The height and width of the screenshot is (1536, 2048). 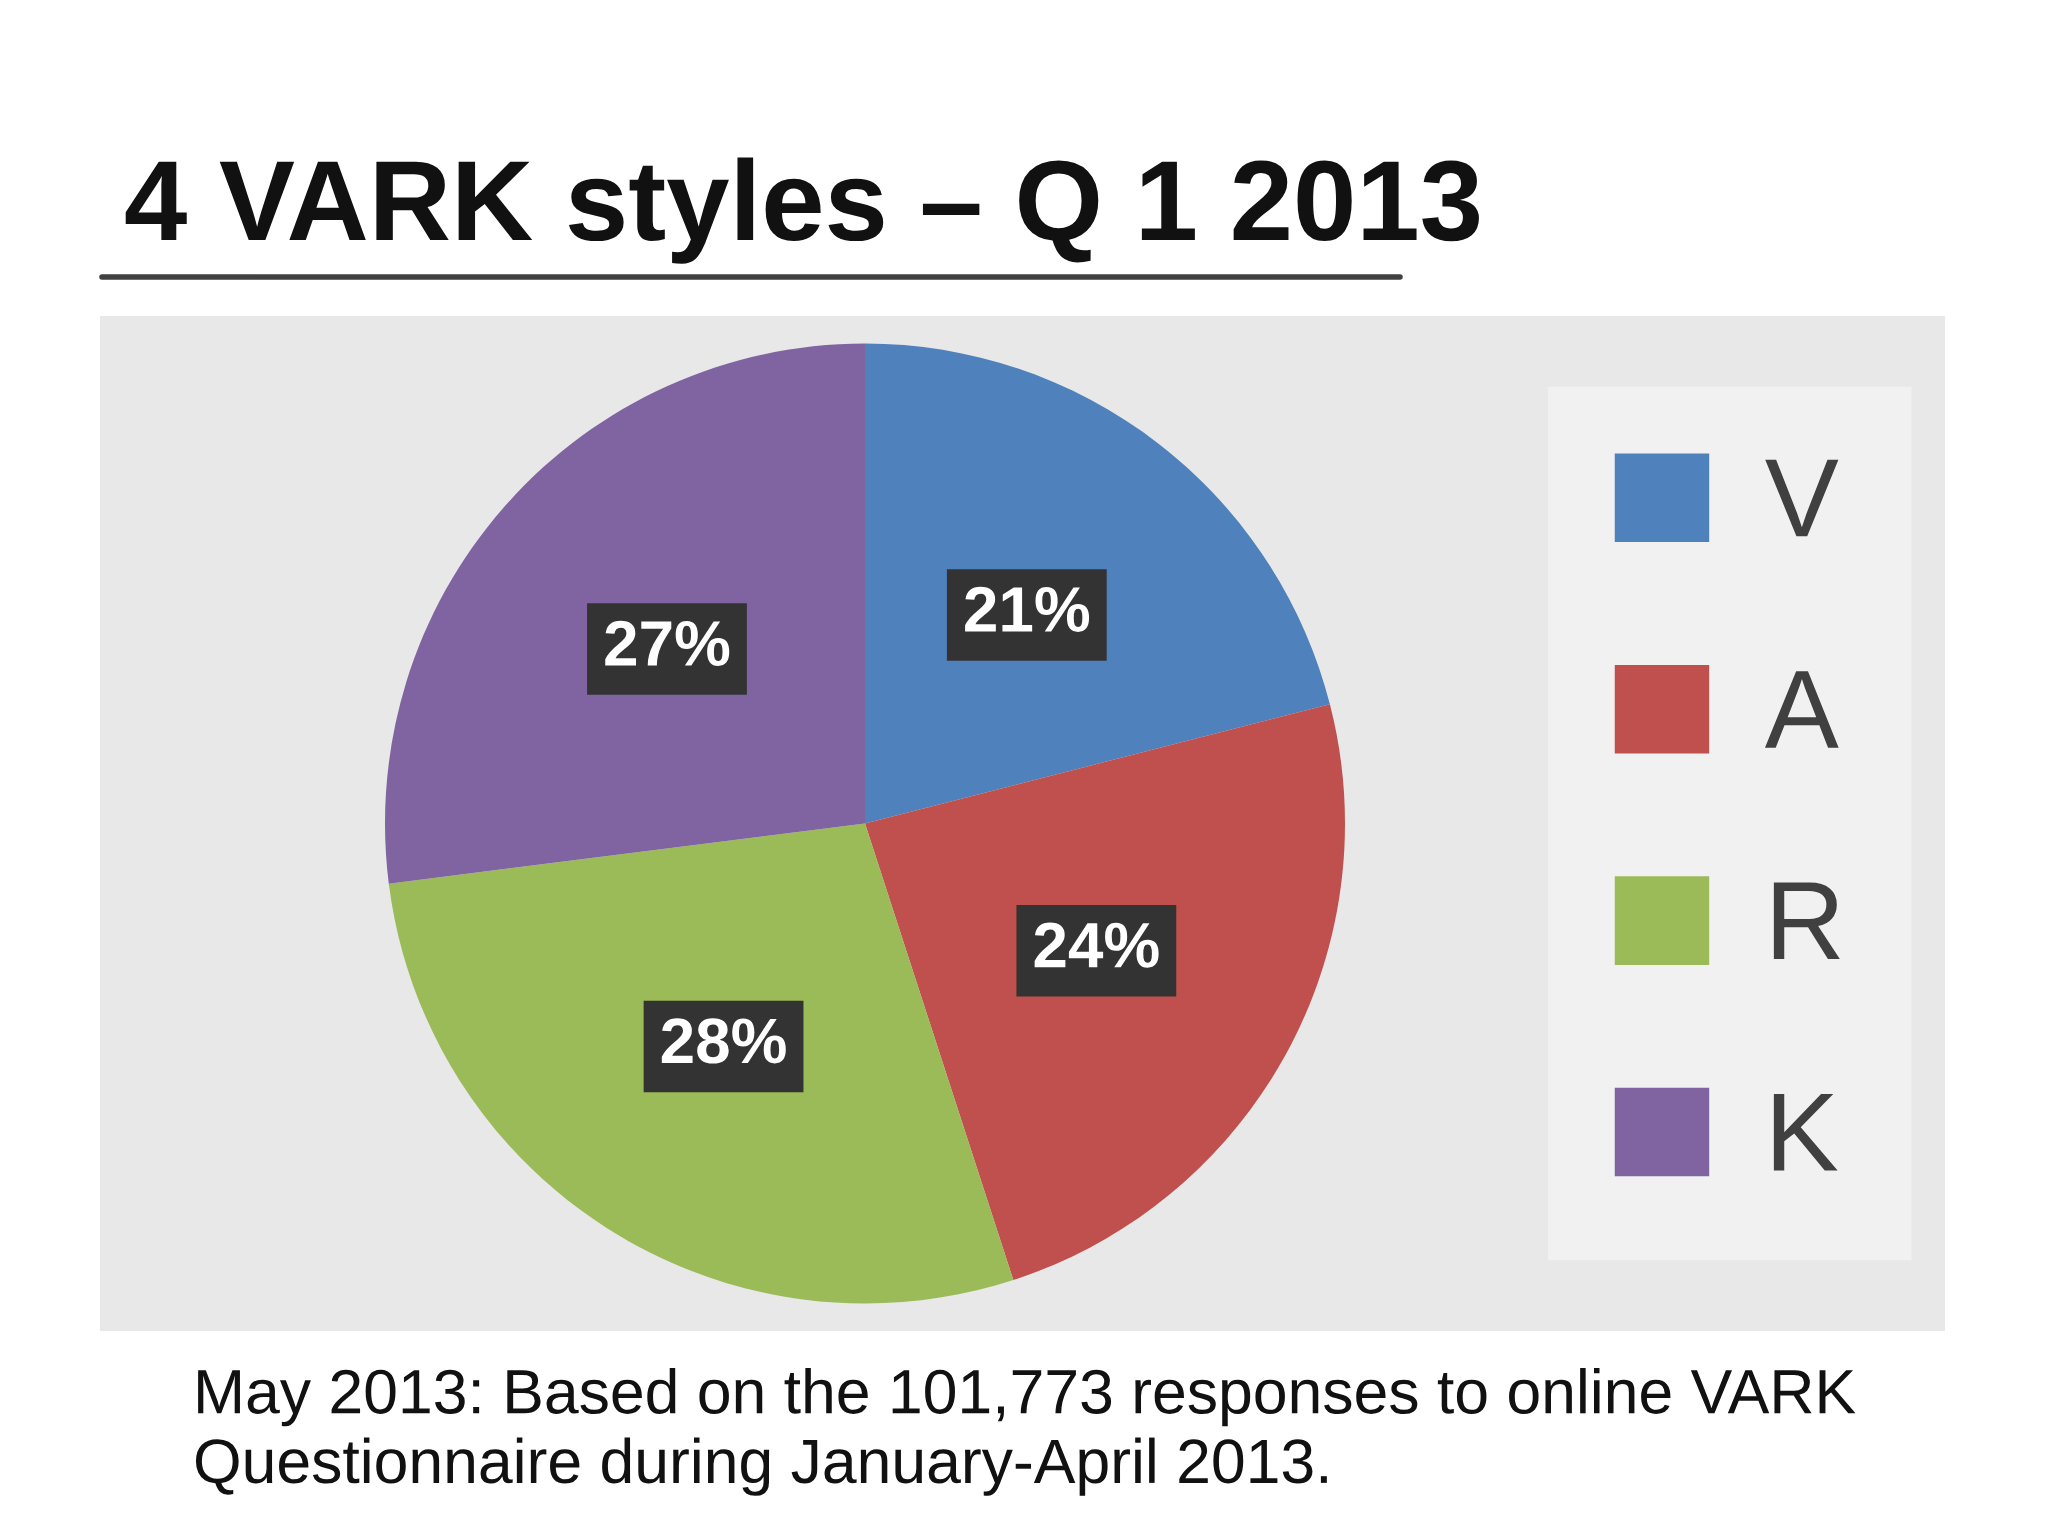 What do you see at coordinates (723, 1041) in the screenshot?
I see `data-label: 28%` at bounding box center [723, 1041].